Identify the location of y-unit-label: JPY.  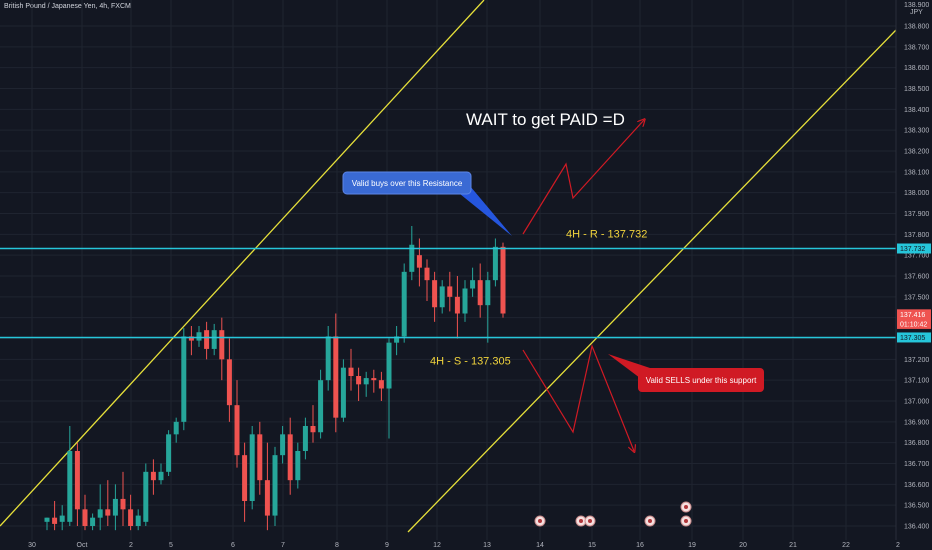
(916, 12).